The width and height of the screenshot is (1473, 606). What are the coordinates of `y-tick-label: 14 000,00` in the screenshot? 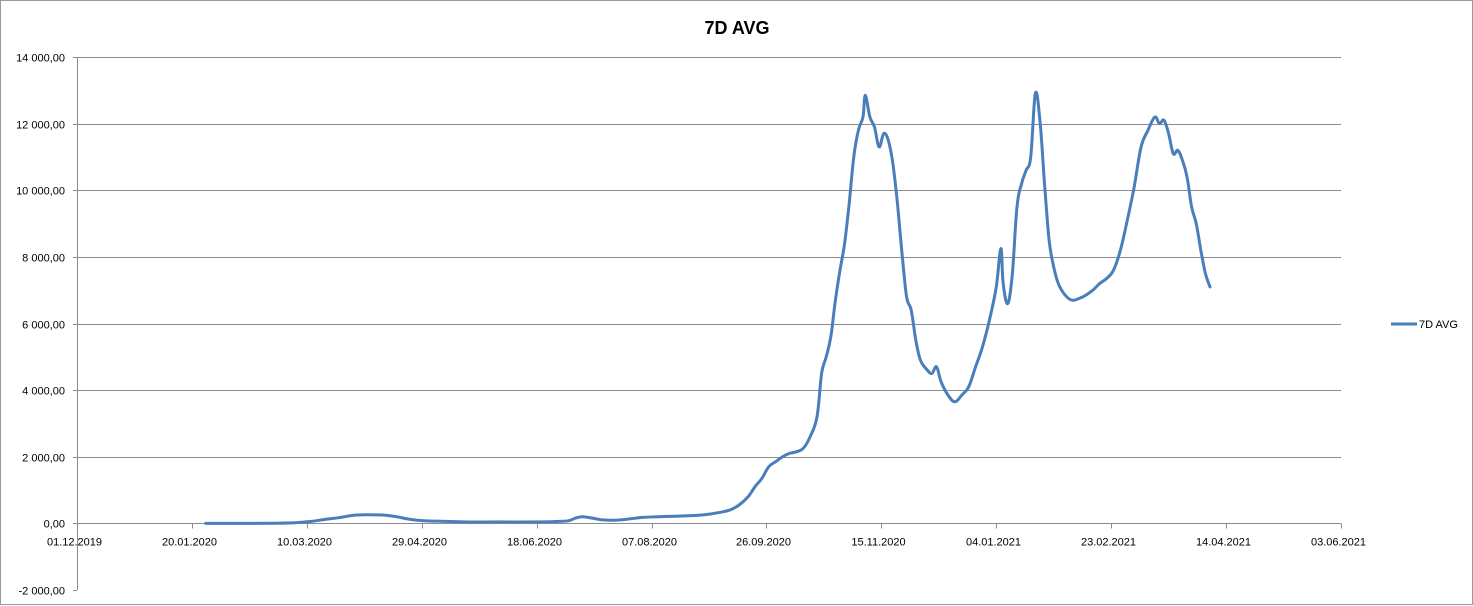 It's located at (40, 59).